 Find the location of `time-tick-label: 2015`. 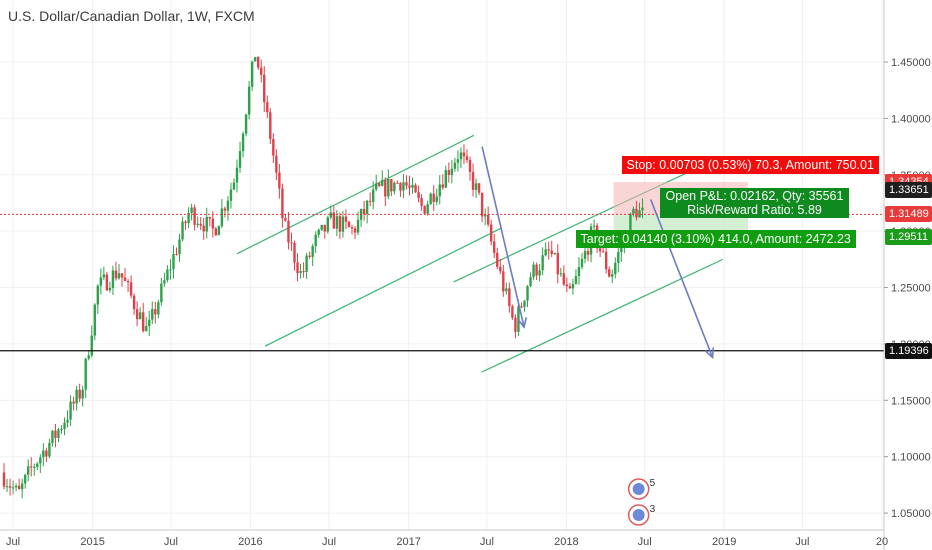

time-tick-label: 2015 is located at coordinates (92, 542).